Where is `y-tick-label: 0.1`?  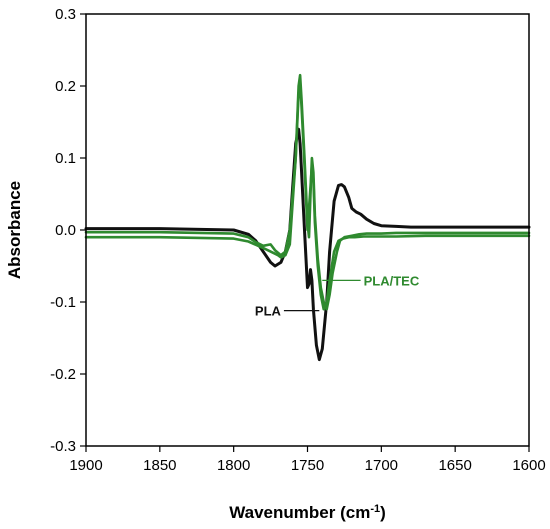
y-tick-label: 0.1 is located at coordinates (65, 158).